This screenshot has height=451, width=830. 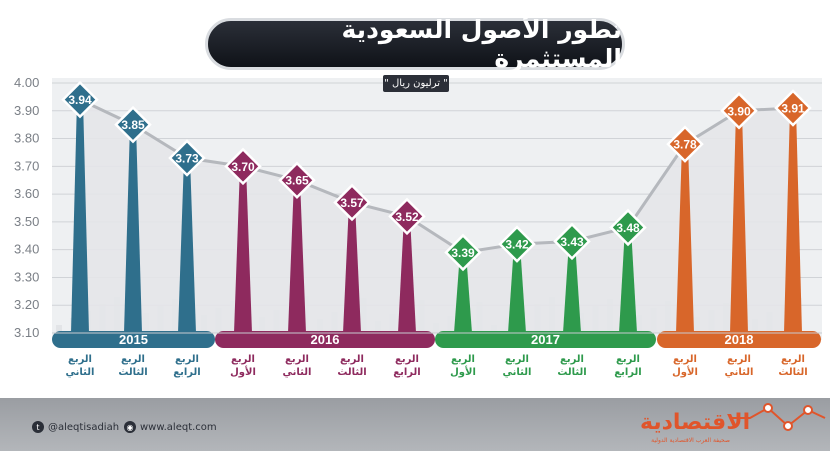 What do you see at coordinates (26, 276) in the screenshot?
I see `y-tick-label: 3.30` at bounding box center [26, 276].